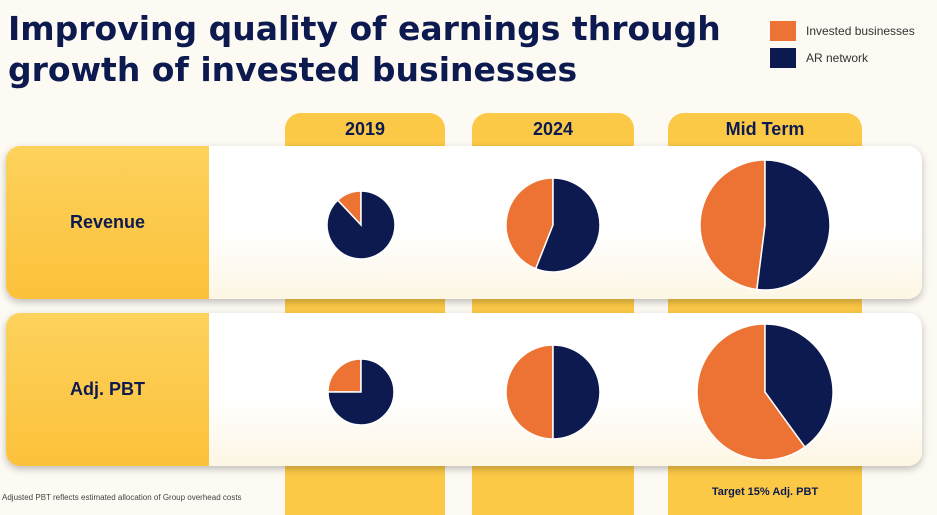  Describe the element at coordinates (529, 392) in the screenshot. I see `pie-slice-invested-businesses-adj-pbt-2024` at that location.